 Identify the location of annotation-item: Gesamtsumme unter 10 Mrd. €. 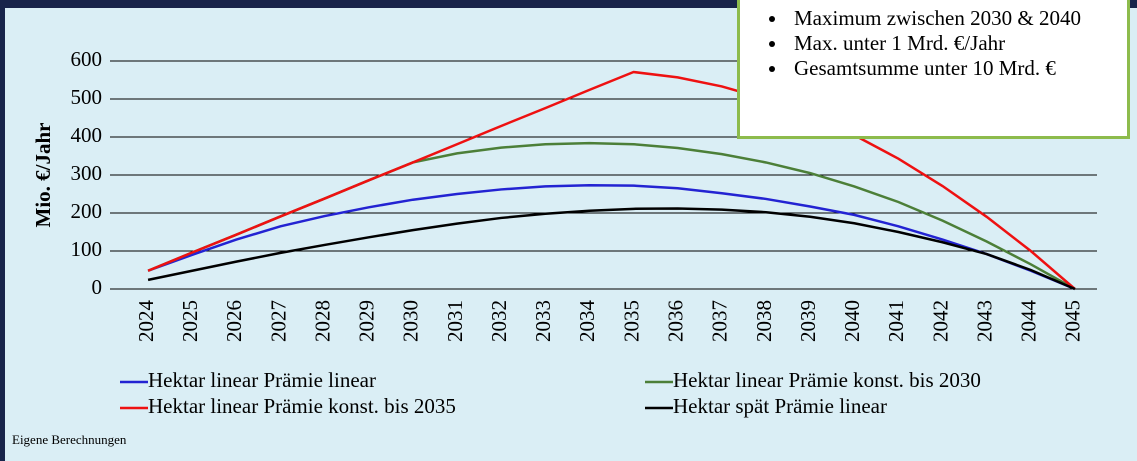
(957, 68).